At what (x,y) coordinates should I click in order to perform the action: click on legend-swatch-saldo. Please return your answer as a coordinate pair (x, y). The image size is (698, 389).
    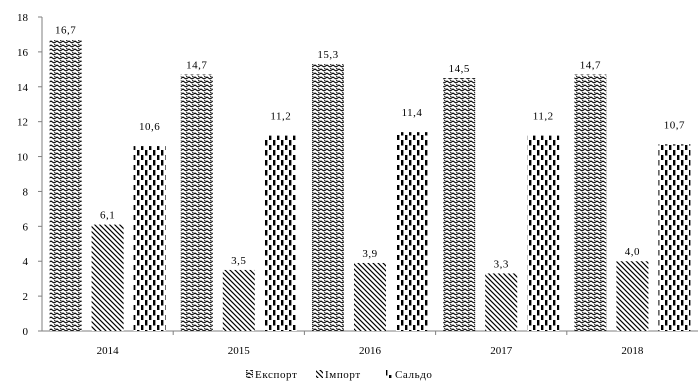
    Looking at the image, I should click on (389, 374).